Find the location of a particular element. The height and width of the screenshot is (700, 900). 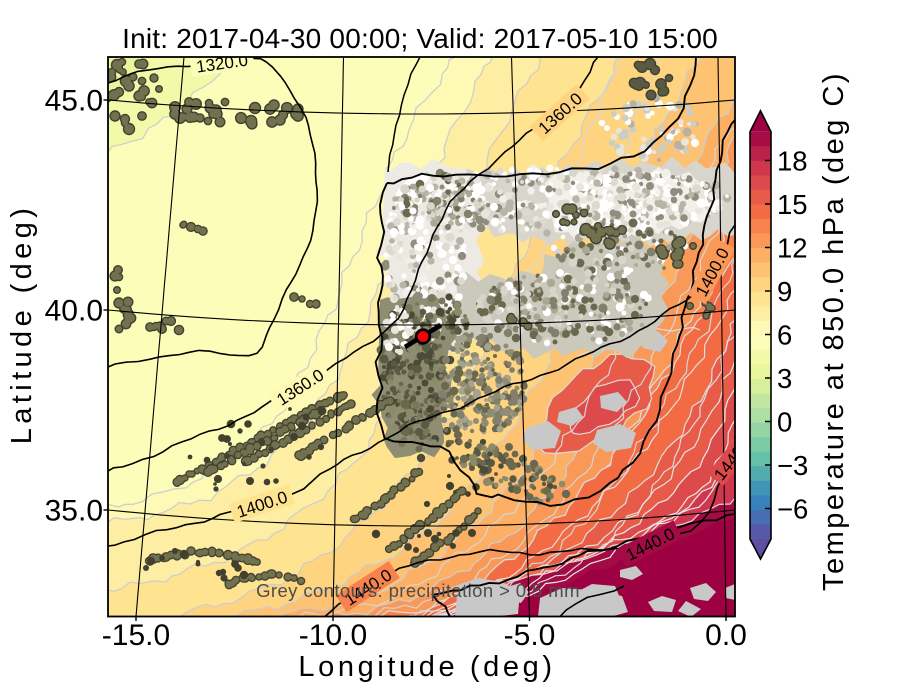

svg-text: Latitude (deg) is located at coordinates (22, 324).